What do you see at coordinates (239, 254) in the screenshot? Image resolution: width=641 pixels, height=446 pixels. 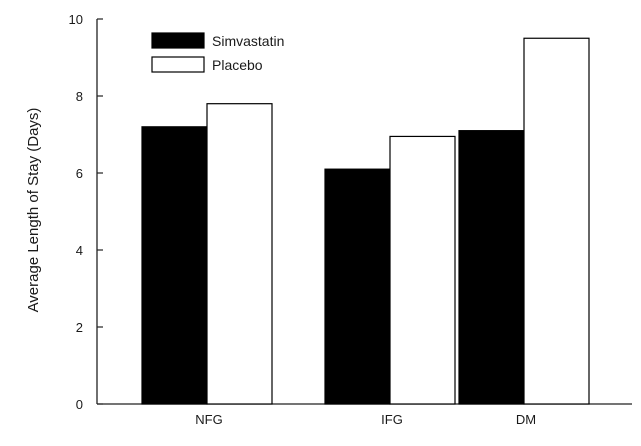 I see `bar-placebo-nfg` at bounding box center [239, 254].